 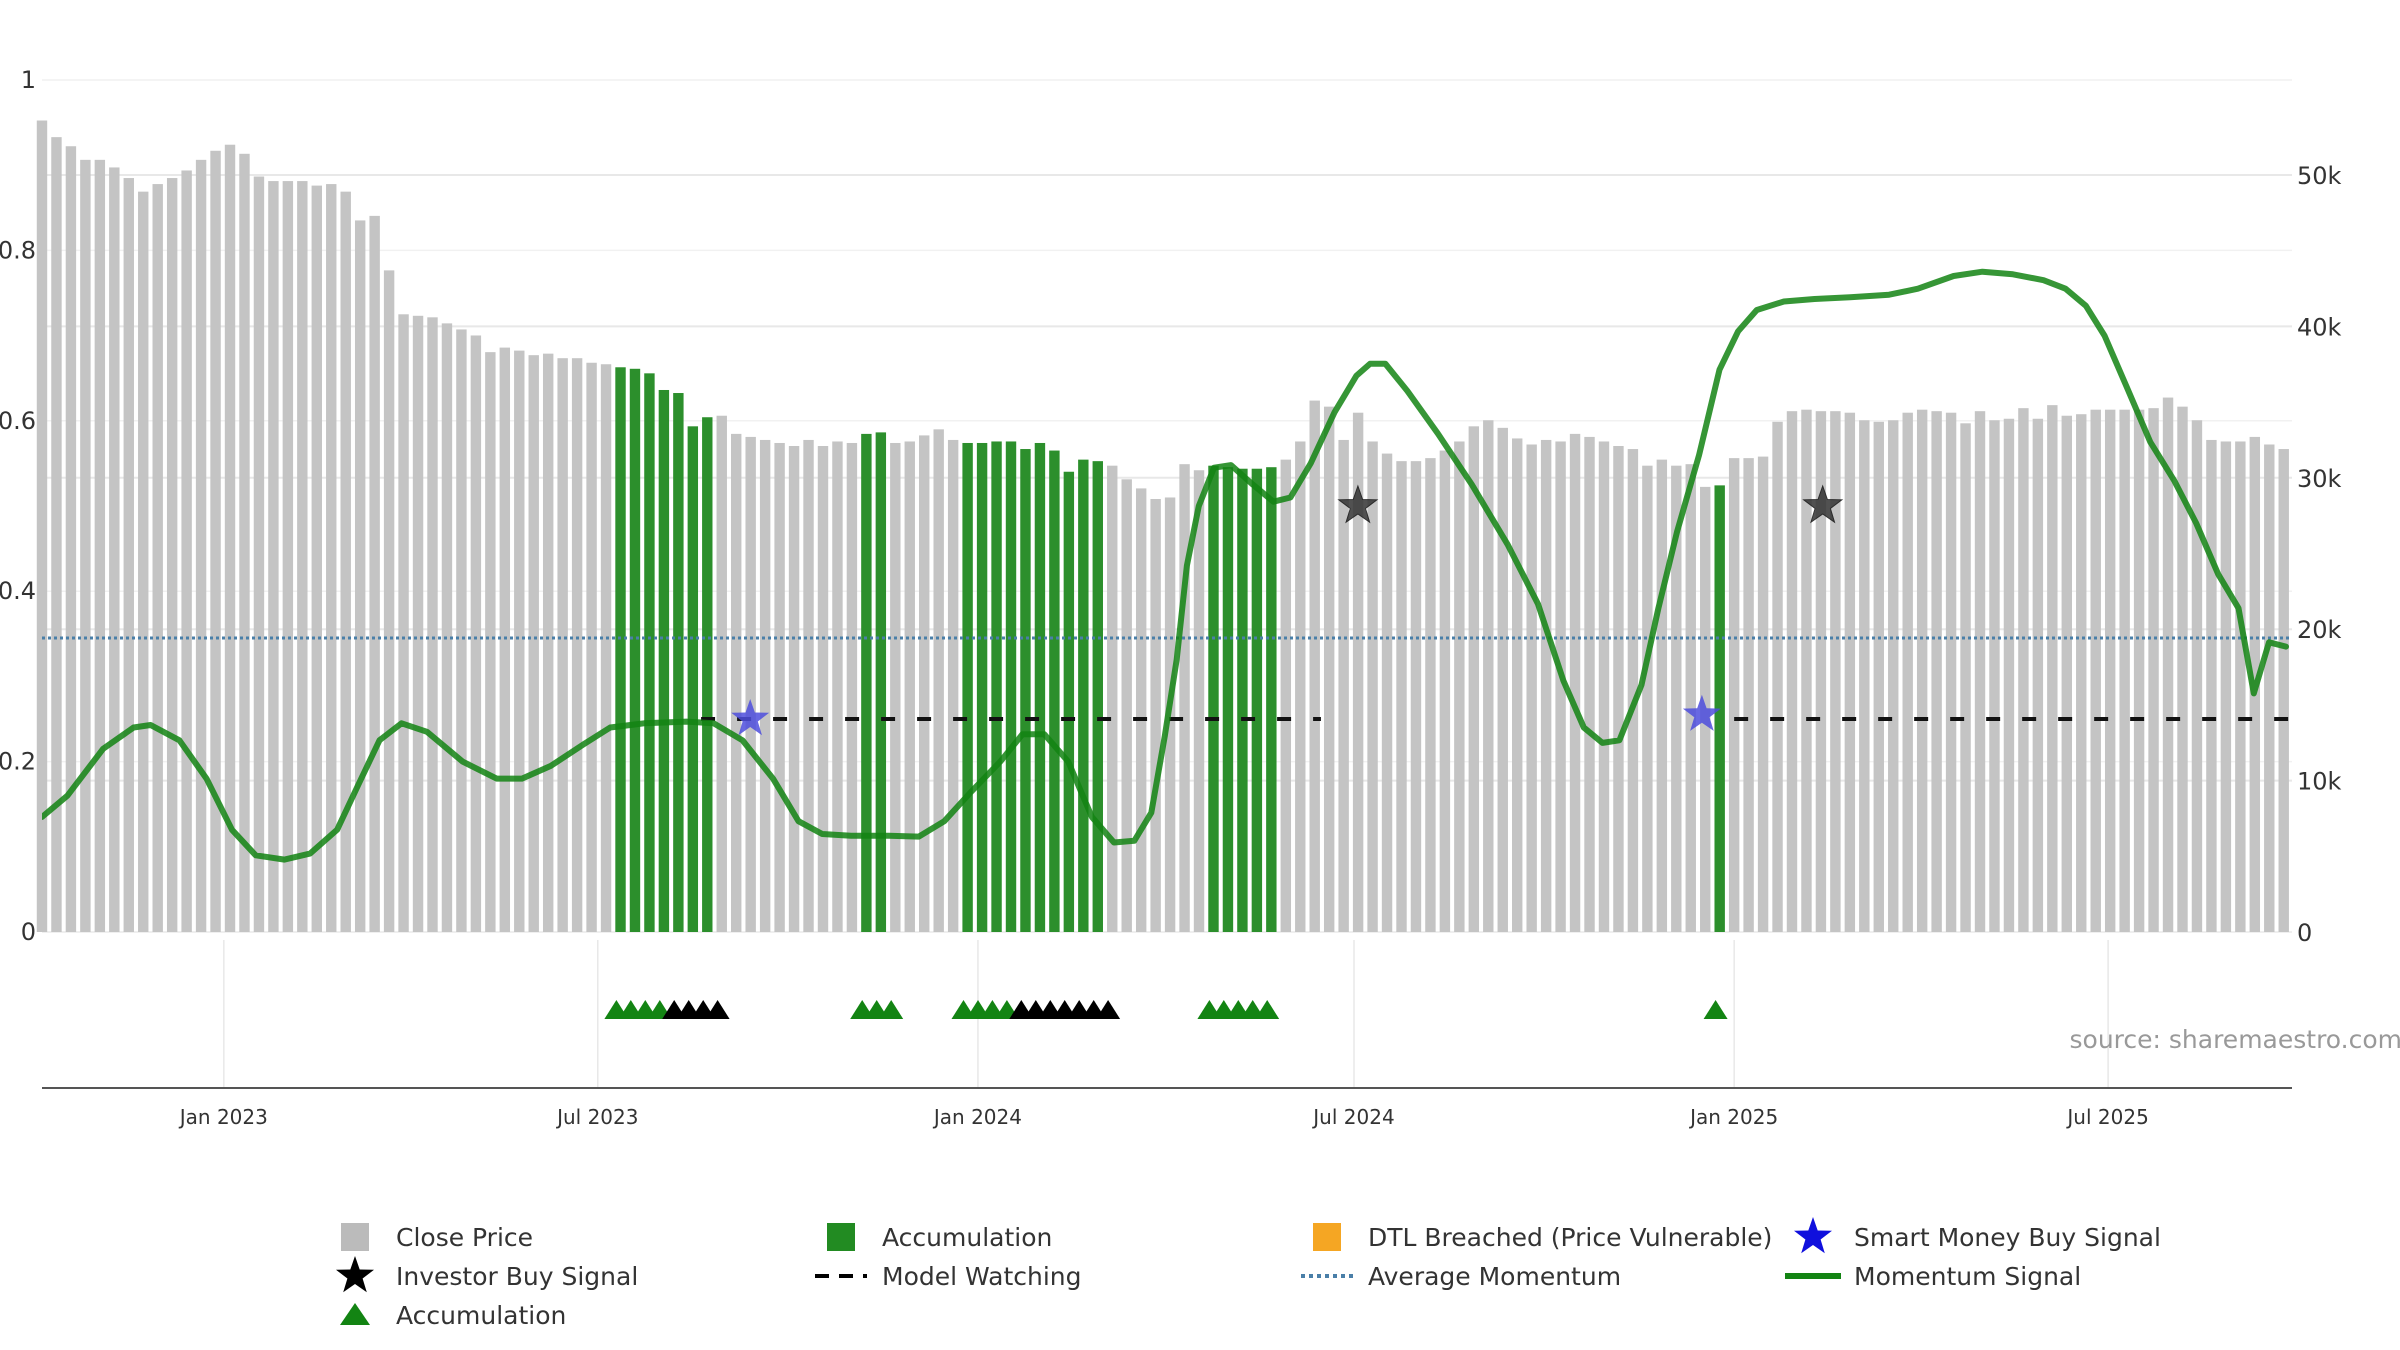 I want to click on x-tick-label: Jan 2025, so click(x=1733, y=1117).